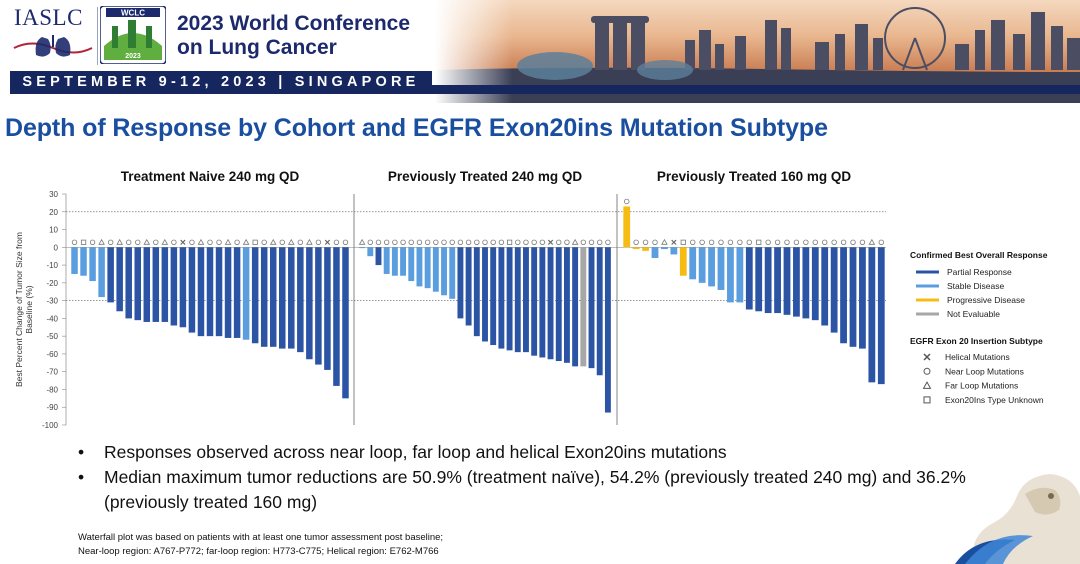 The image size is (1080, 564). Describe the element at coordinates (981, 386) in the screenshot. I see `legend-label: Far Loop Mutations` at that location.